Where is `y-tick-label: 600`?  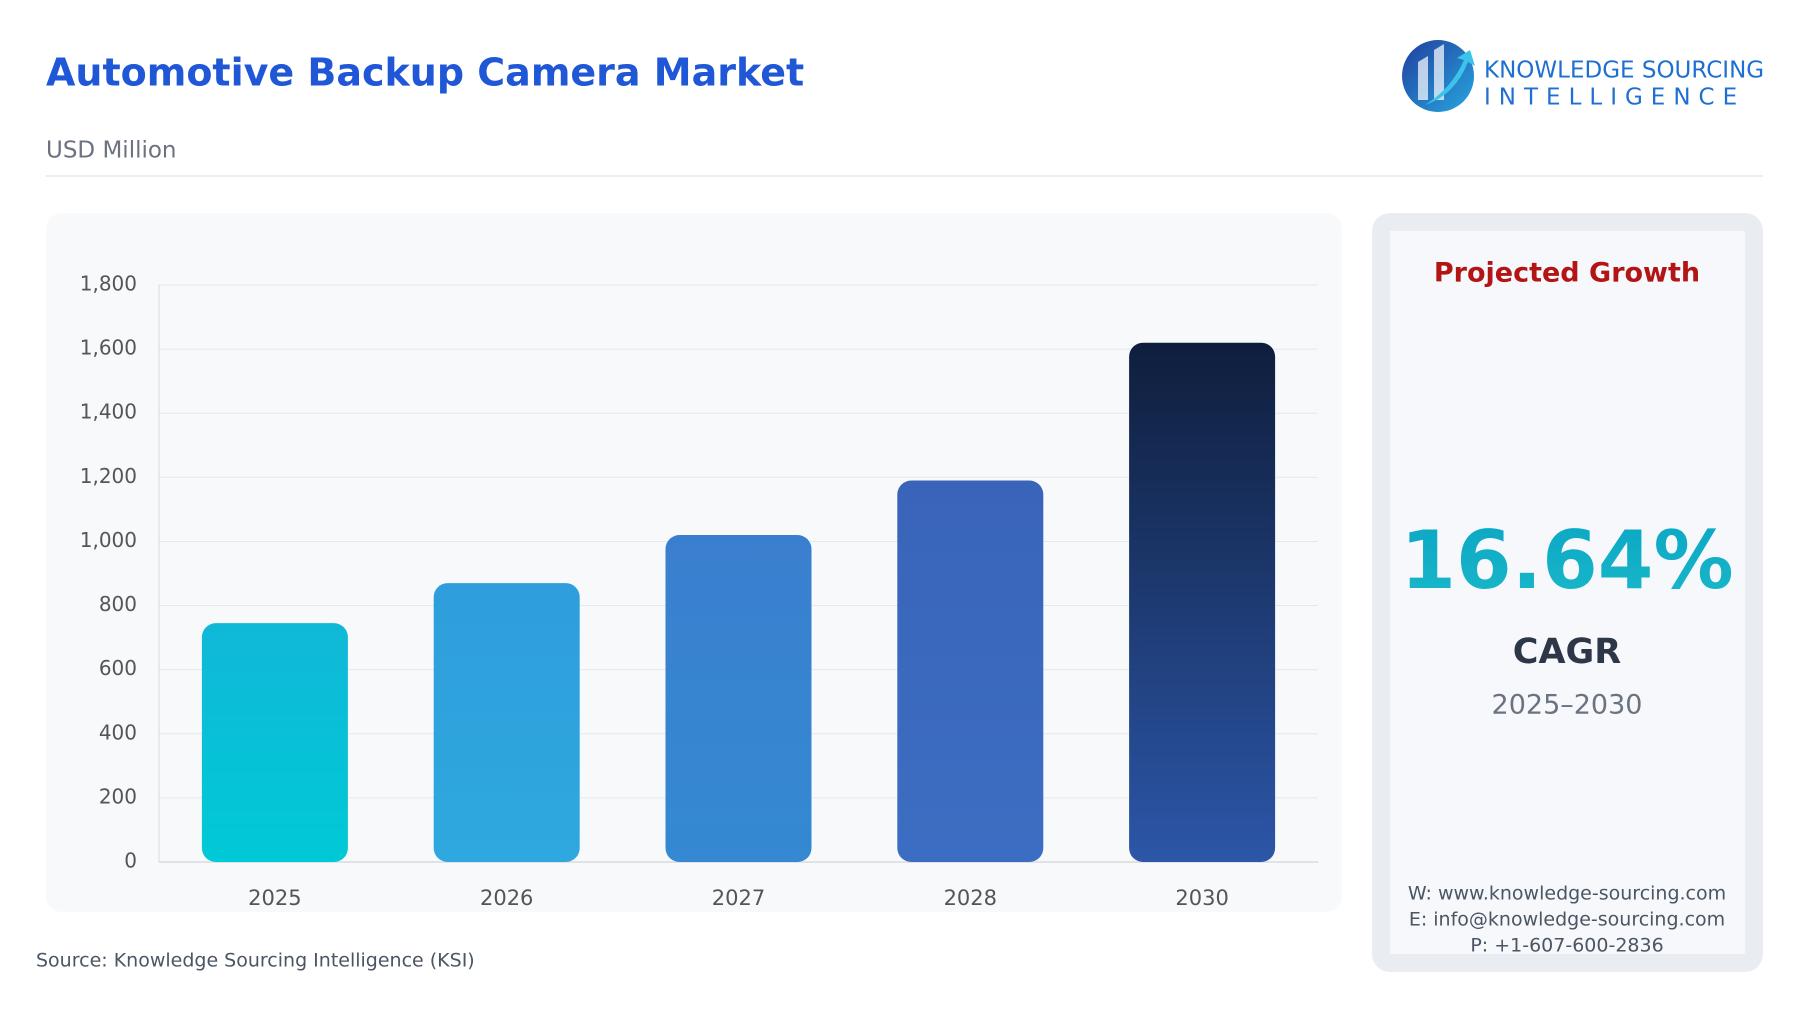 y-tick-label: 600 is located at coordinates (118, 668).